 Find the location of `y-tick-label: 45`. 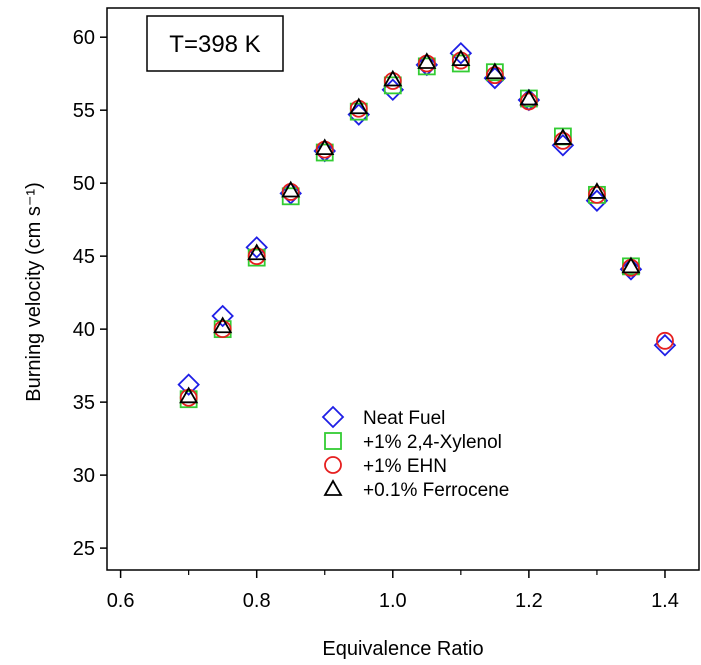

y-tick-label: 45 is located at coordinates (84, 257).